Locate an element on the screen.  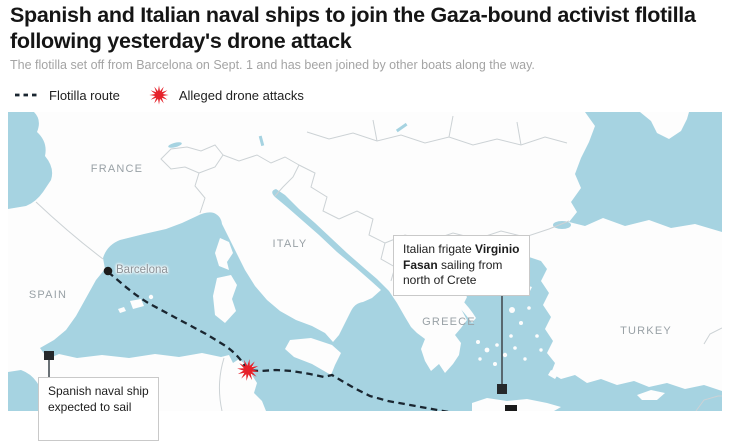
country-label-turkey: TURKEY is located at coordinates (646, 331).